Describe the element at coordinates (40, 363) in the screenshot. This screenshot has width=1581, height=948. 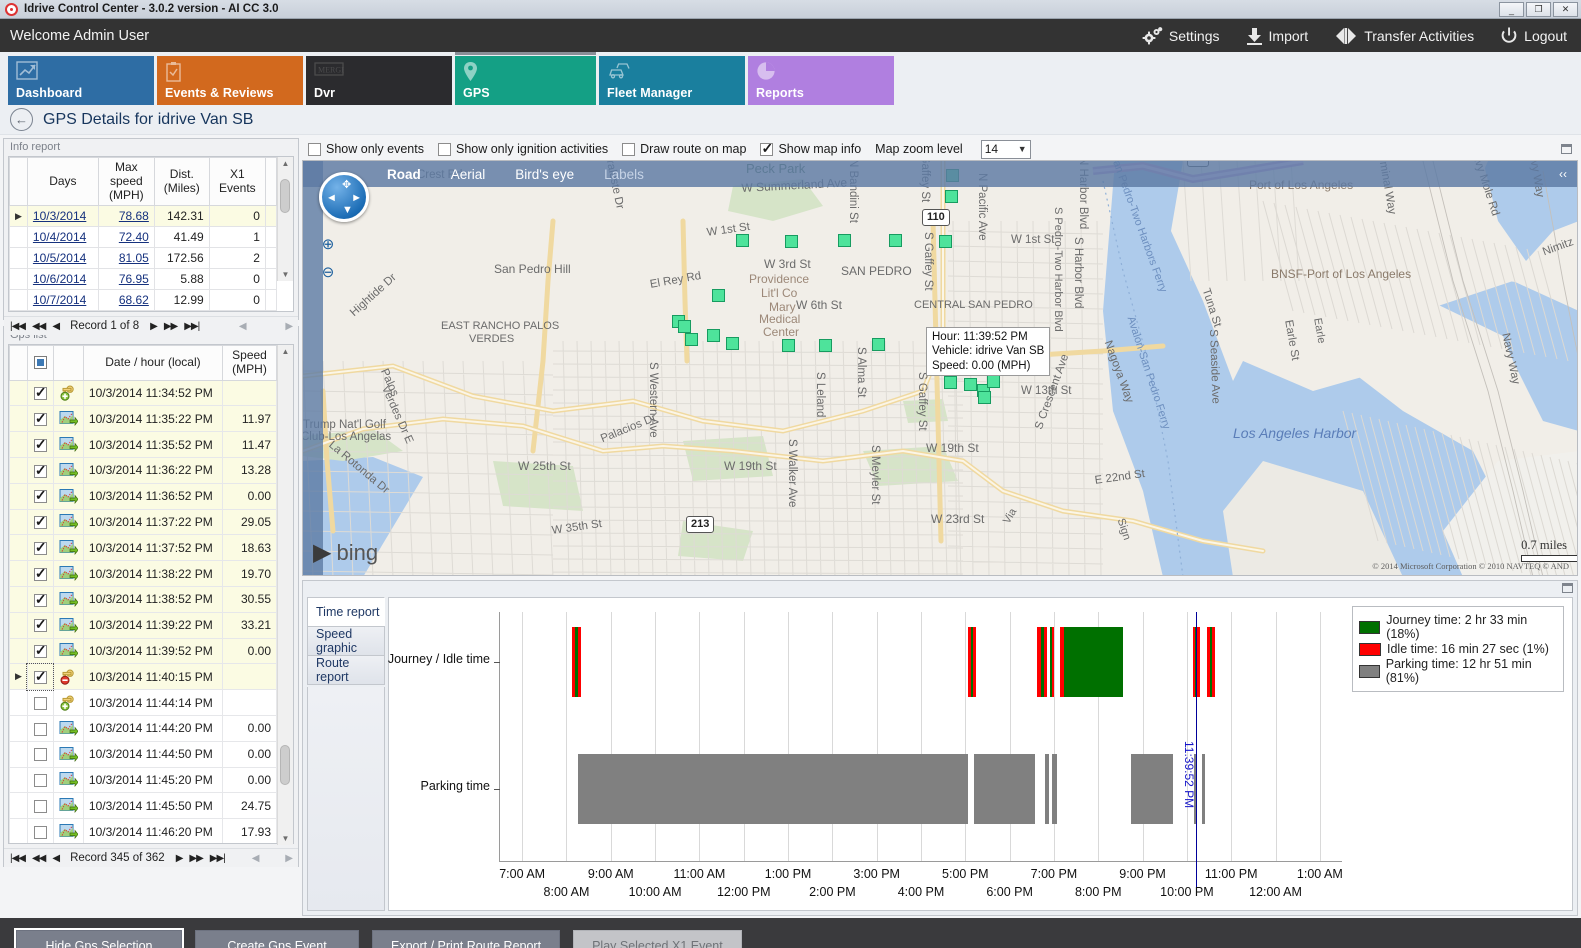
I see `select-all-checkbox` at that location.